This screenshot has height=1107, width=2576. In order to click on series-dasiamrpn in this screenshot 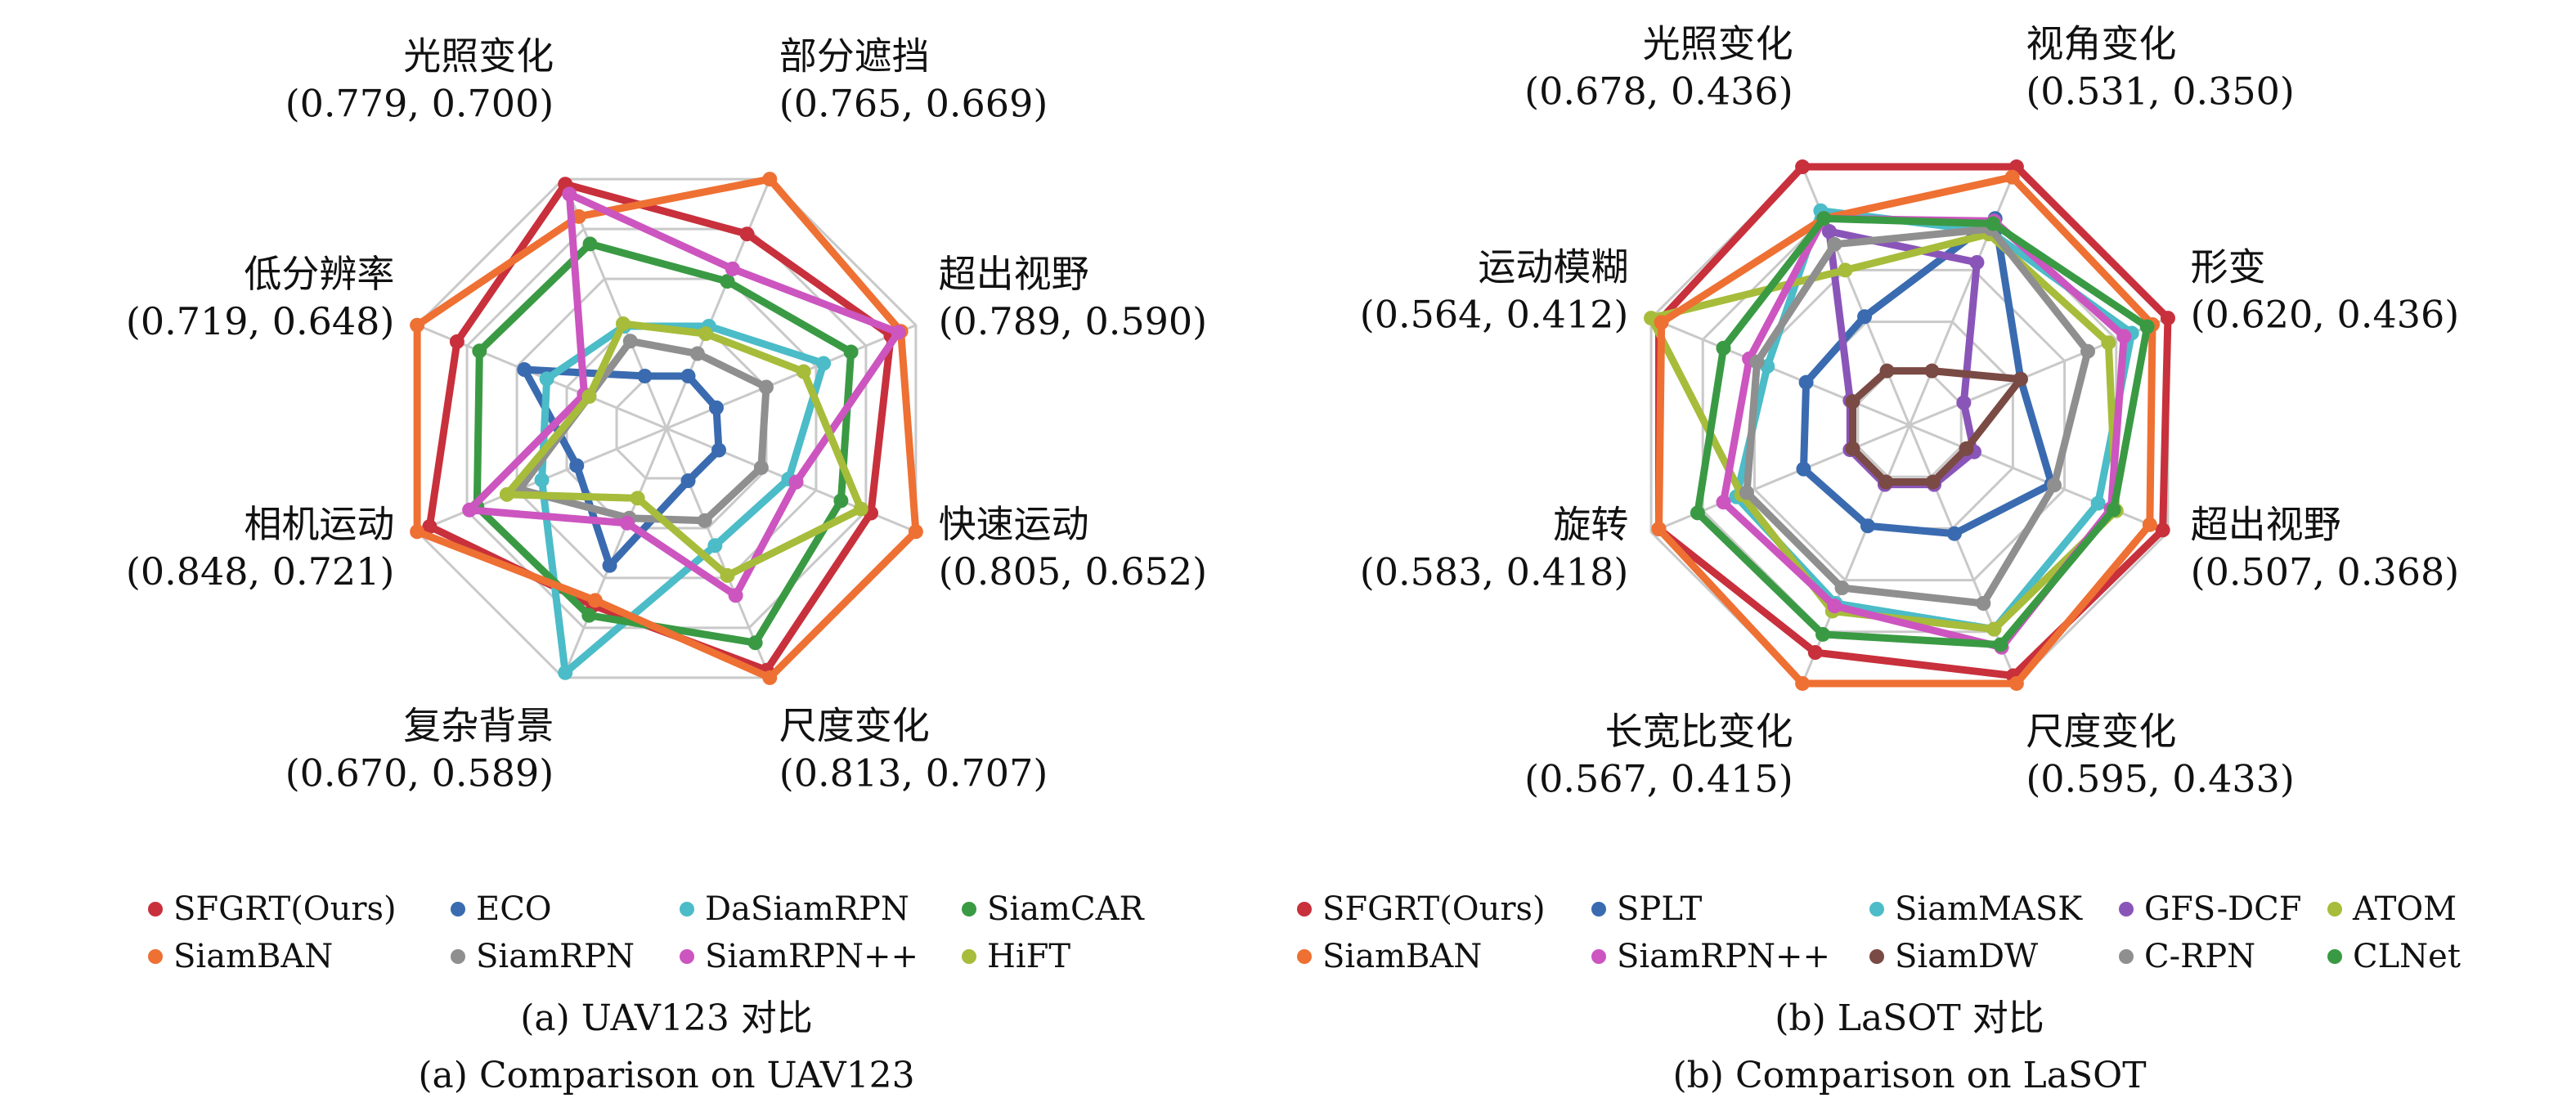, I will do `click(683, 499)`.